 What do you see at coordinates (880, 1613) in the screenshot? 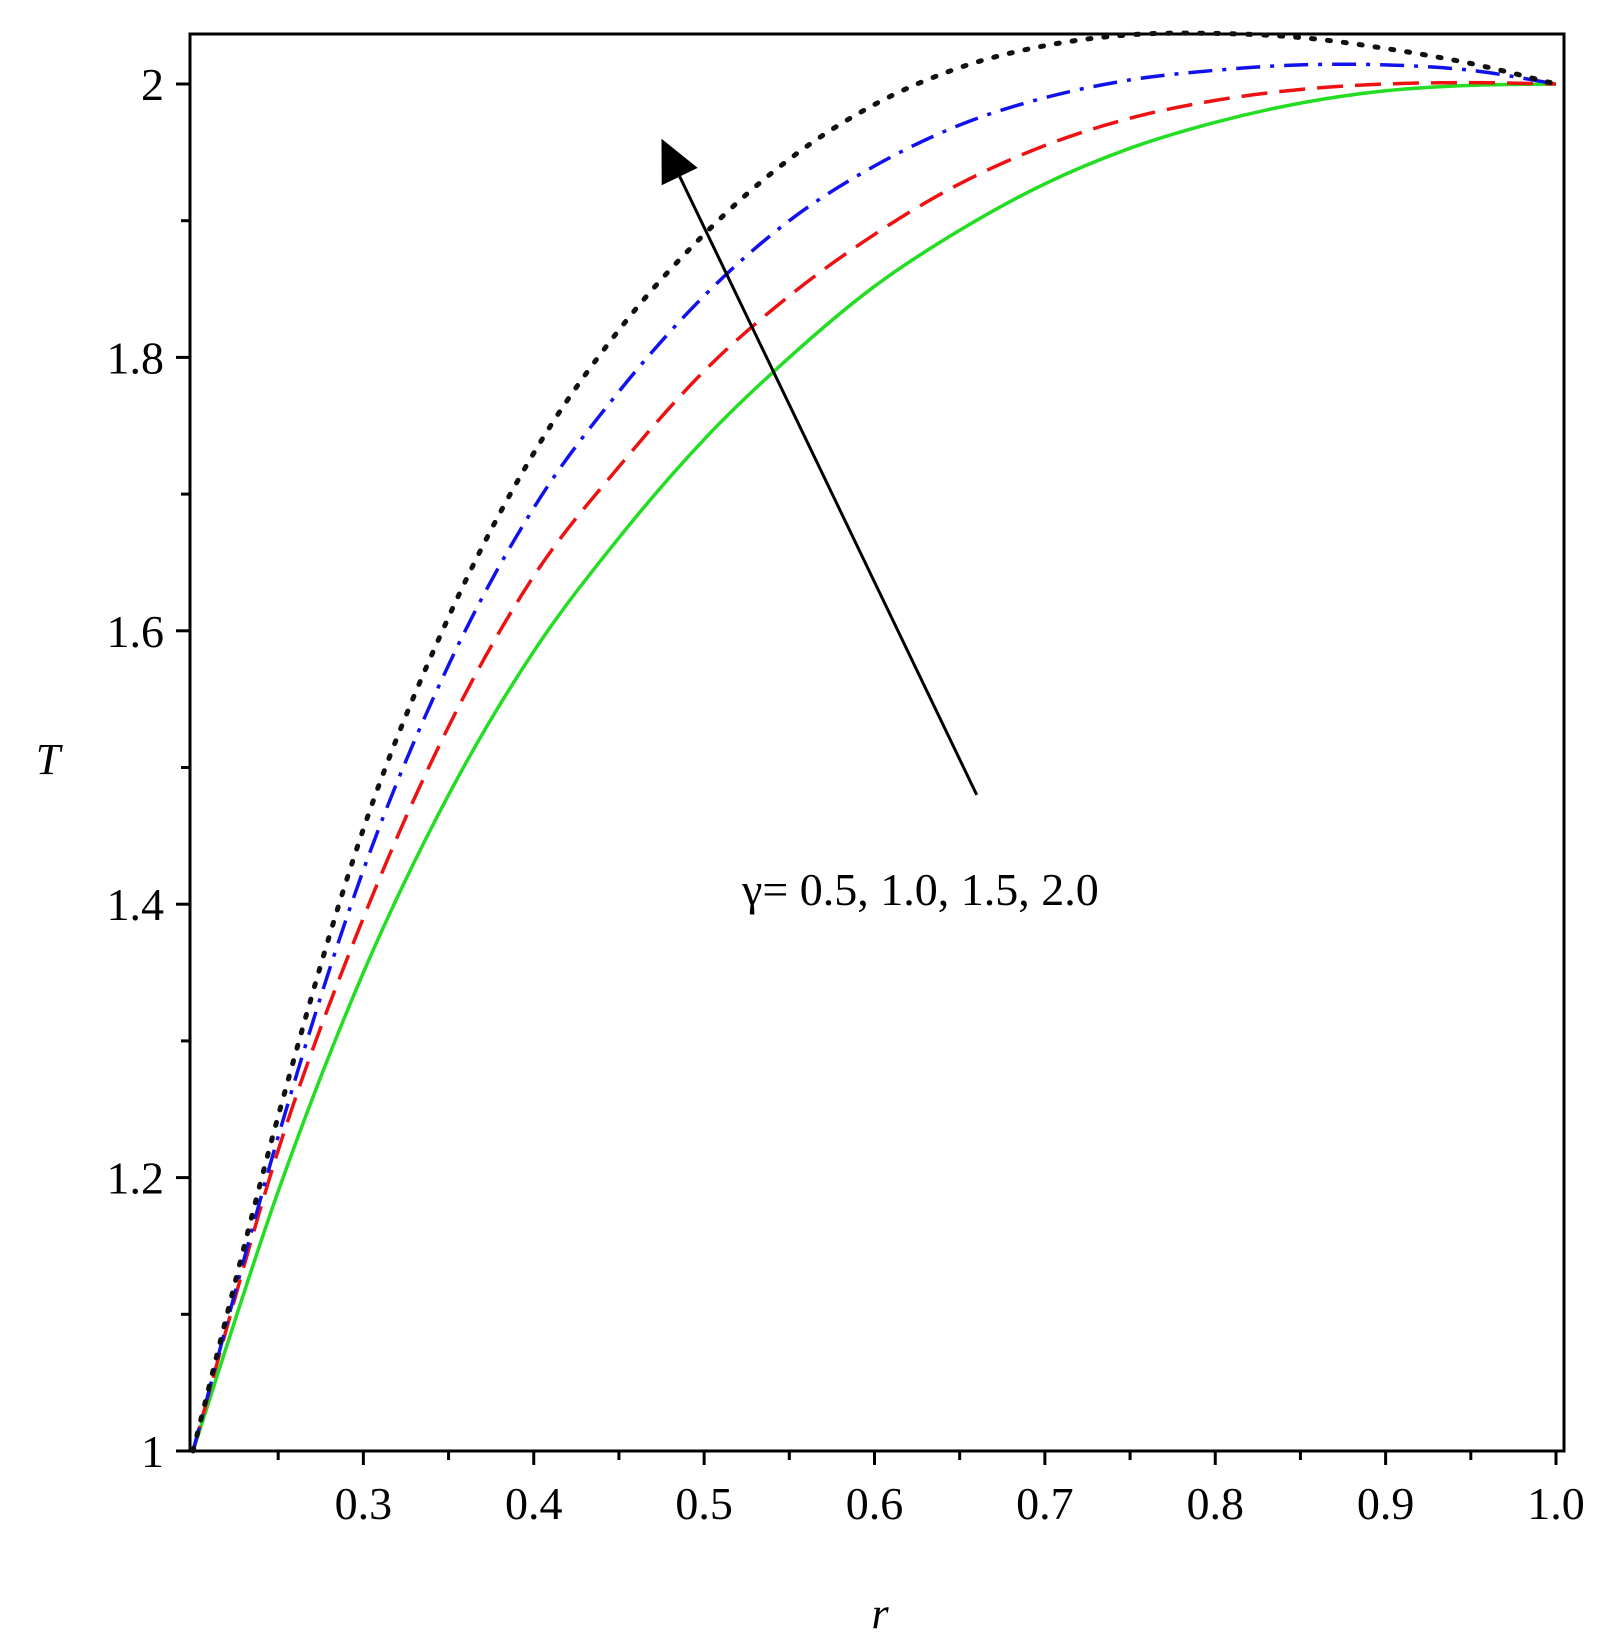
I see `x-axis-label: r` at bounding box center [880, 1613].